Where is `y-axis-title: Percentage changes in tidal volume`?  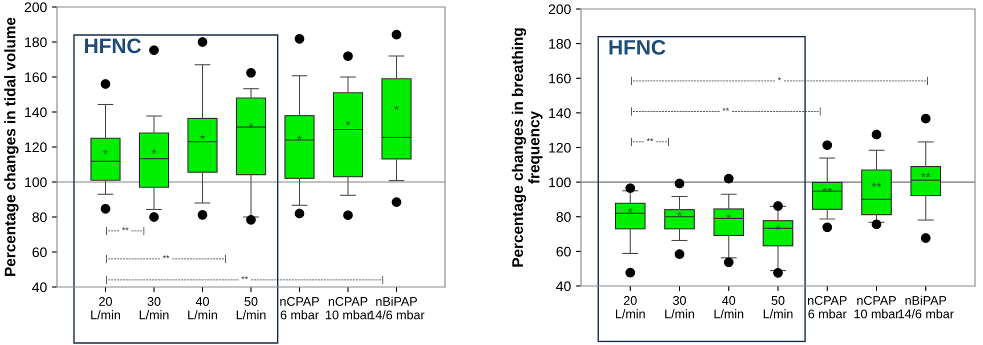
y-axis-title: Percentage changes in tidal volume is located at coordinates (11, 147).